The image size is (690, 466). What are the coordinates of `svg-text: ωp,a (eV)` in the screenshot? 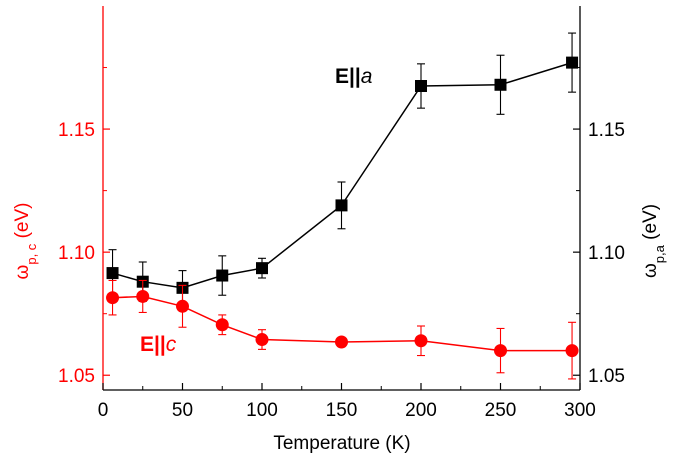 It's located at (653, 241).